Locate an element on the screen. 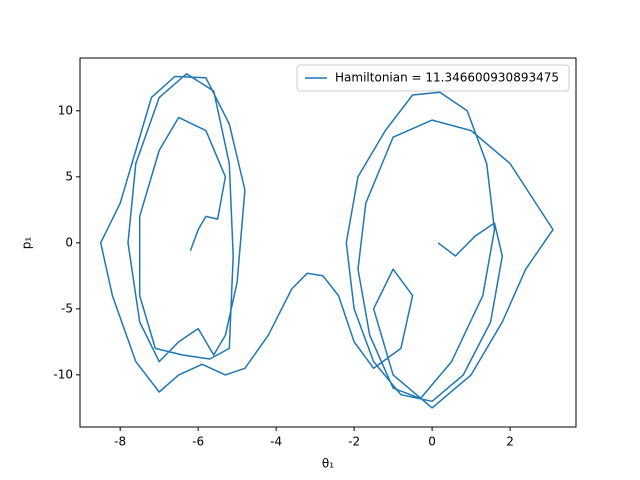 The width and height of the screenshot is (640, 480). y-tick-label: 5 is located at coordinates (69, 176).